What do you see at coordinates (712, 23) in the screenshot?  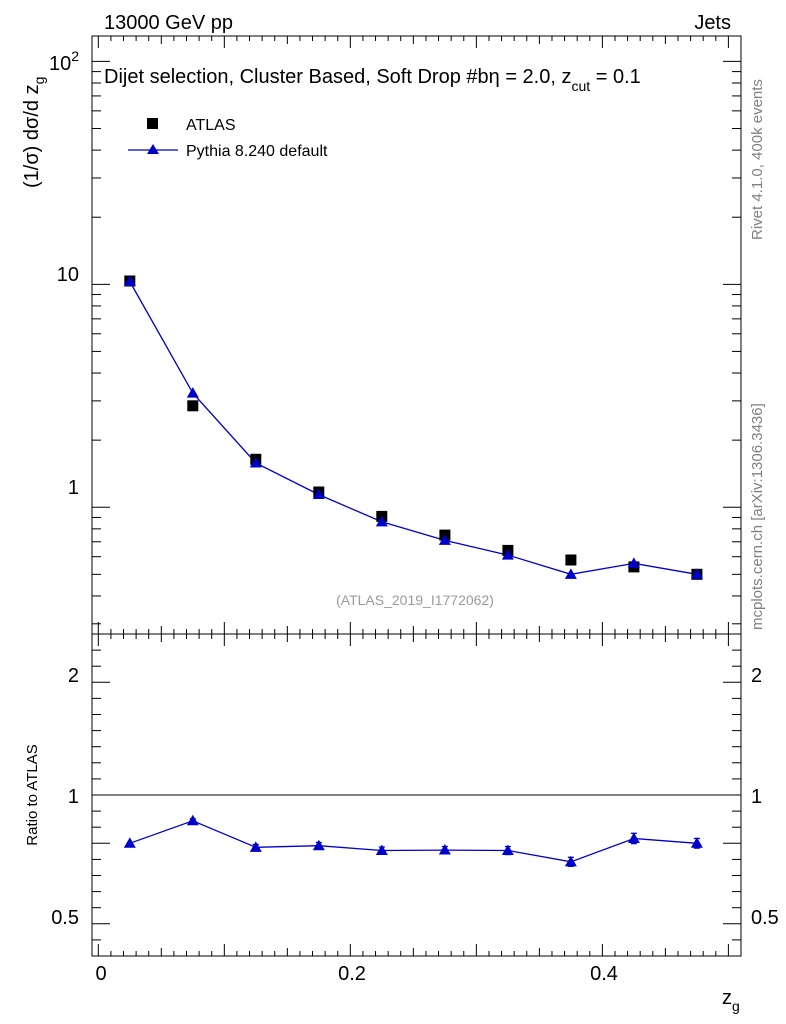 I see `process-label: Jets` at bounding box center [712, 23].